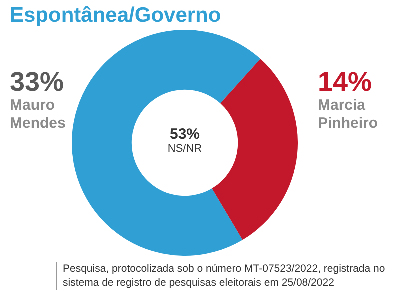  What do you see at coordinates (38, 115) in the screenshot?
I see `slice-label: Mauro Mendes` at bounding box center [38, 115].